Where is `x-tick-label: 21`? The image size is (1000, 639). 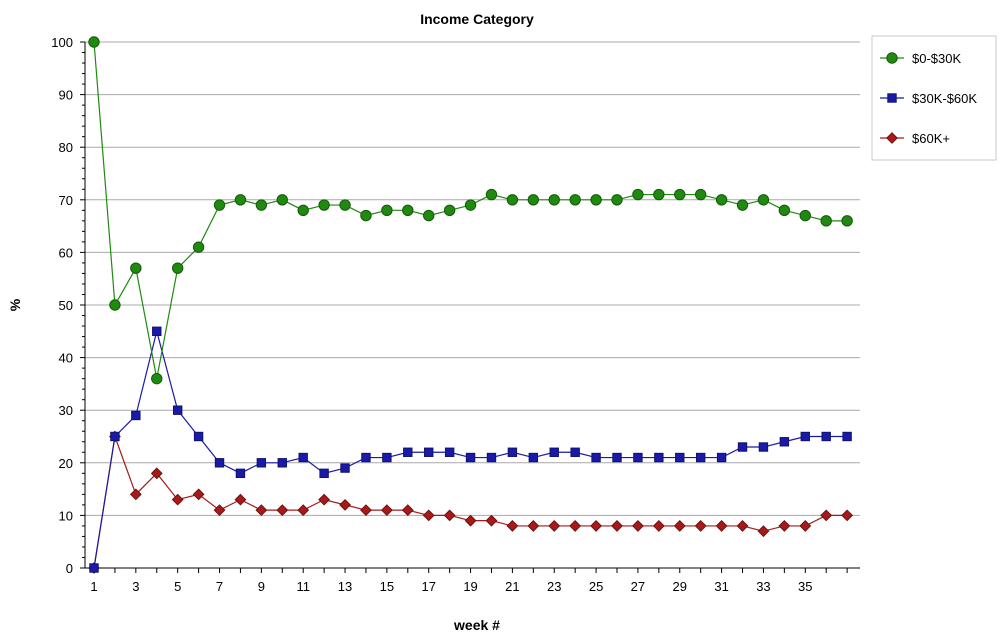
x-tick-label: 21 is located at coordinates (512, 586).